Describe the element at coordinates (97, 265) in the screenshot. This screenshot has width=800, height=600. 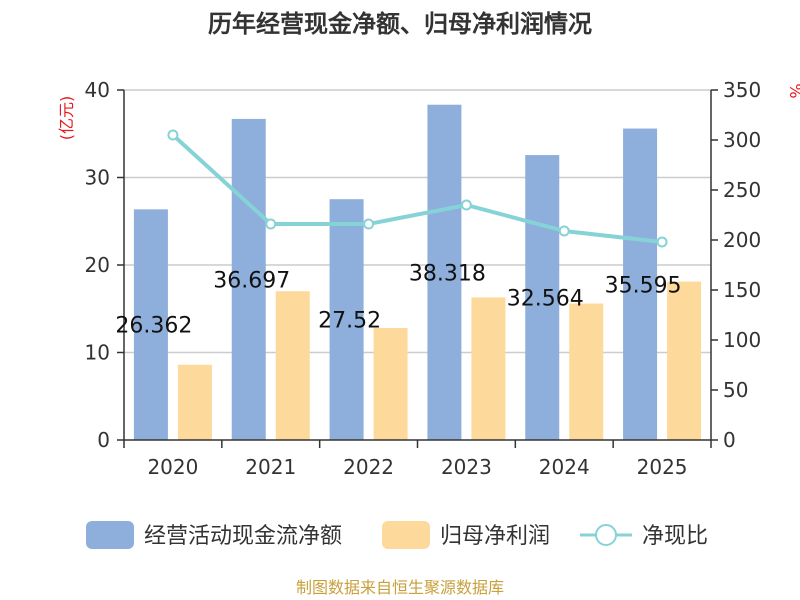
I see `y-left-tick-label: 20` at that location.